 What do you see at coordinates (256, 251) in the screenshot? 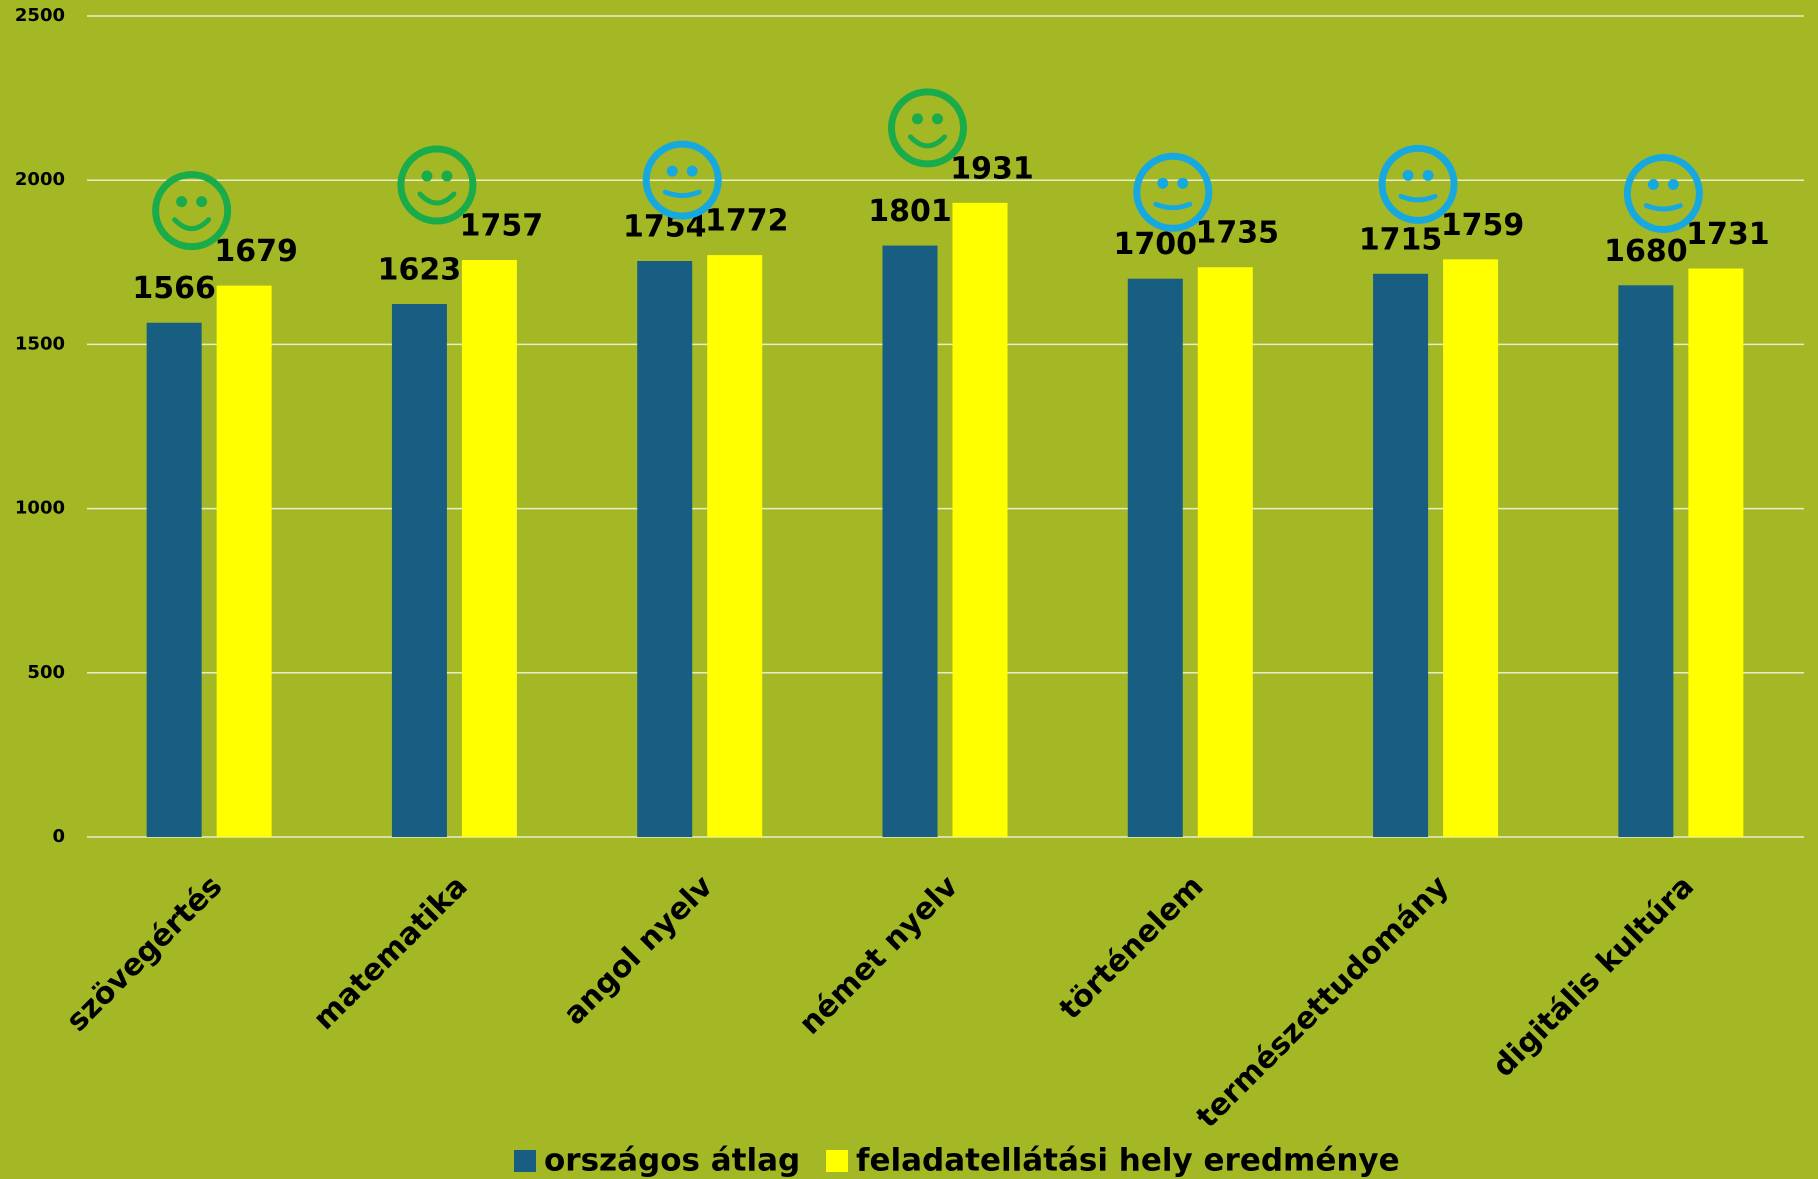
I see `data-label: 1679` at bounding box center [256, 251].